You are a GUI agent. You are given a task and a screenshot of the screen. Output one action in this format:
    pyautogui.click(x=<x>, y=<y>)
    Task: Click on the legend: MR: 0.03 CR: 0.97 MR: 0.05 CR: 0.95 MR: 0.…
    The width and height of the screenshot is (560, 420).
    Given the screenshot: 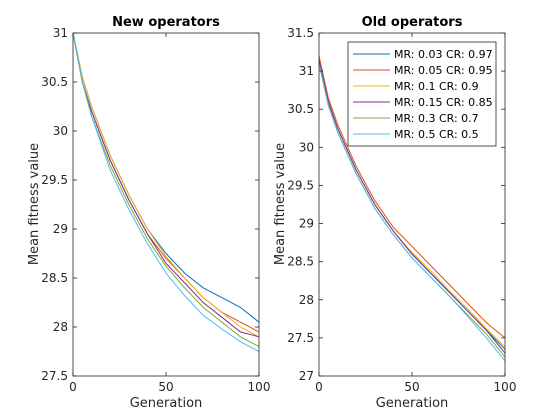 What is the action you would take?
    pyautogui.click(x=422, y=94)
    